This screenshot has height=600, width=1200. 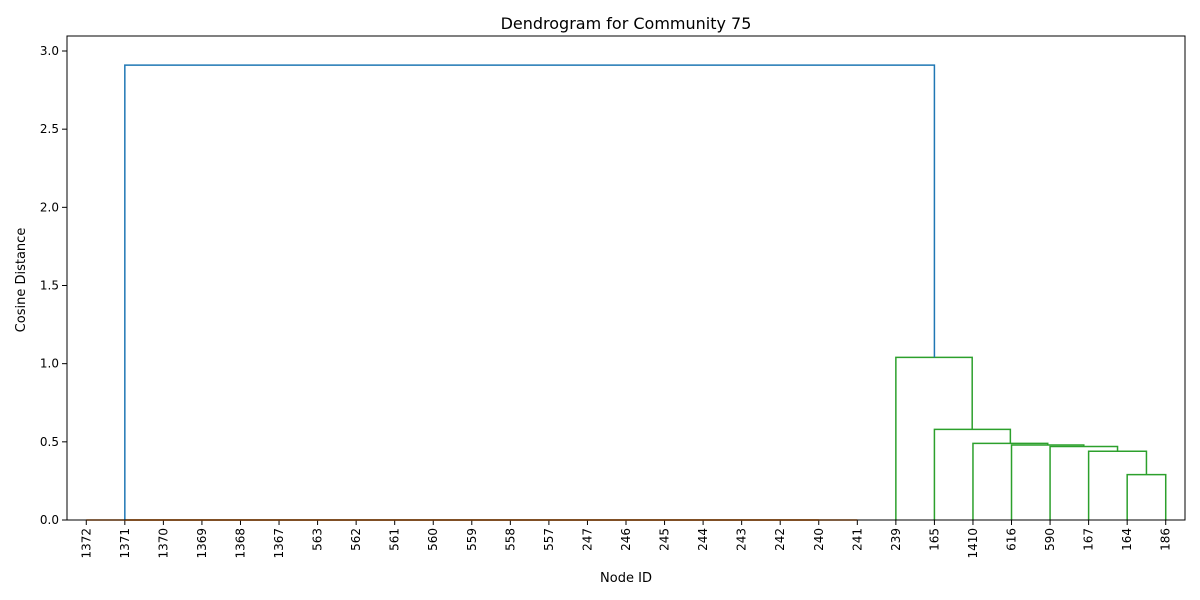 What do you see at coordinates (1127, 539) in the screenshot?
I see `leaf-label: 164` at bounding box center [1127, 539].